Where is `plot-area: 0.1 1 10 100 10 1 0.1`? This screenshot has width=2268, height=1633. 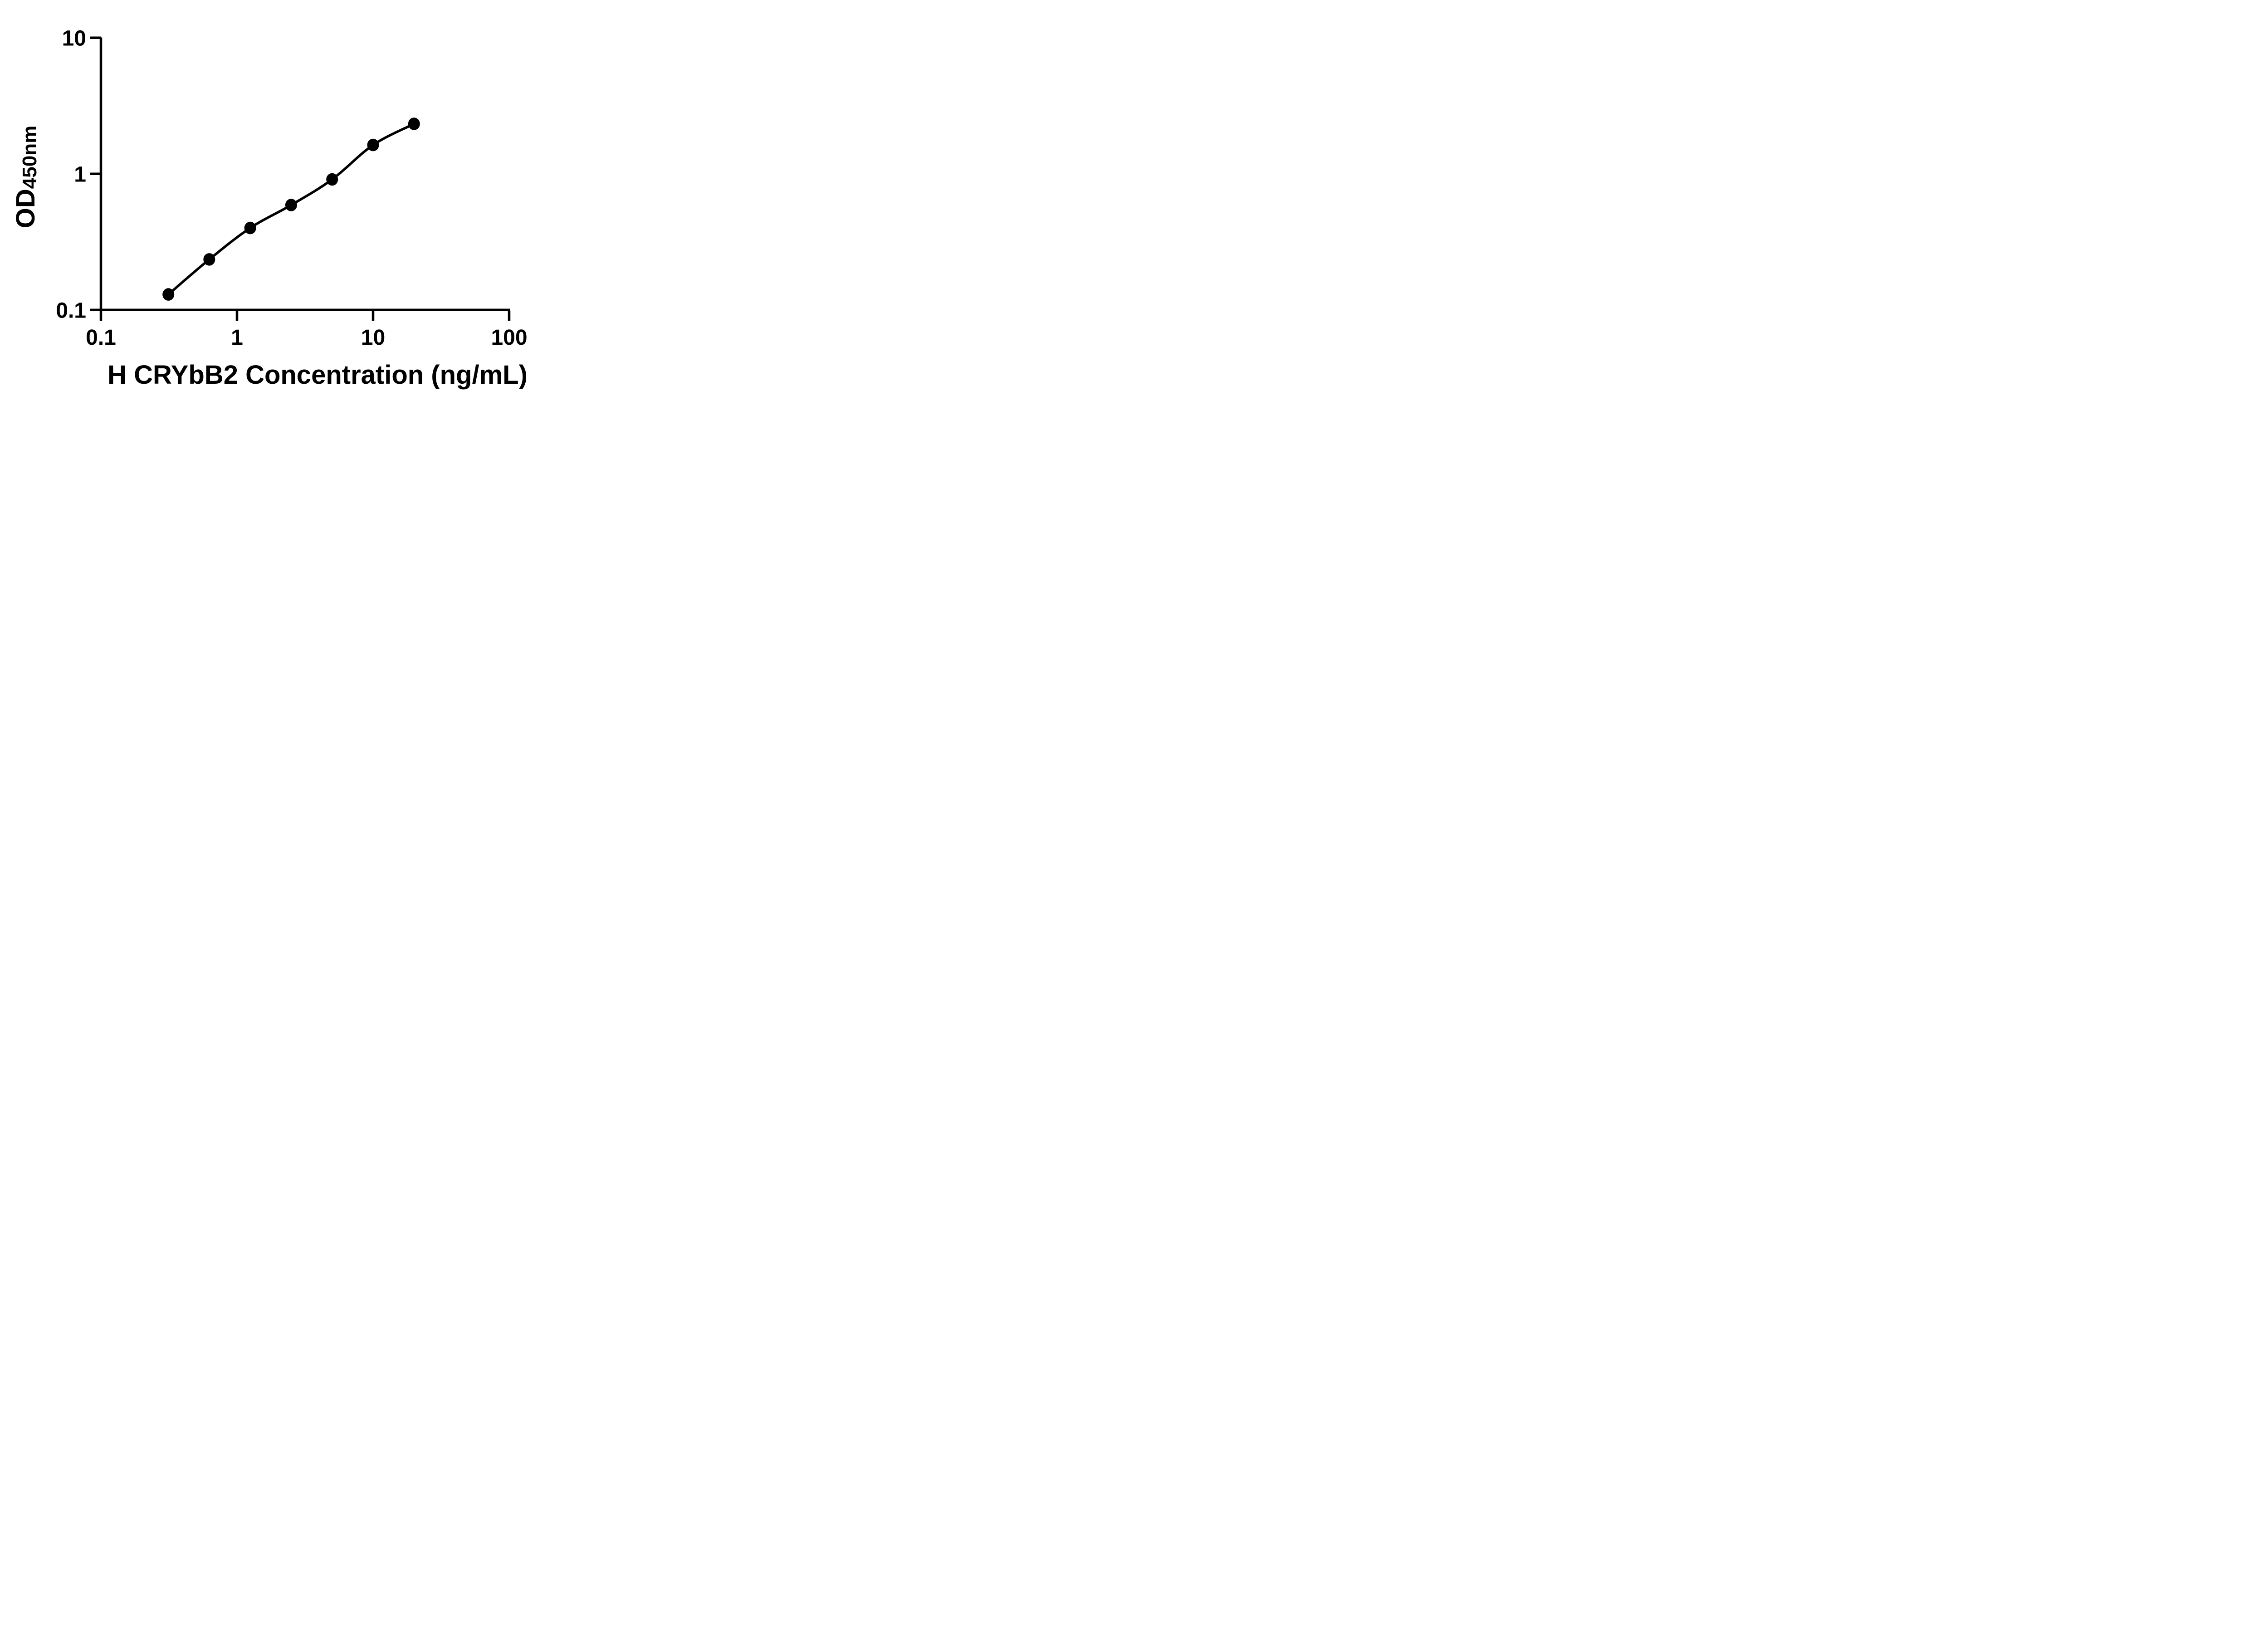
plot-area: 0.1 1 10 100 10 1 0.1 is located at coordinates (291, 188).